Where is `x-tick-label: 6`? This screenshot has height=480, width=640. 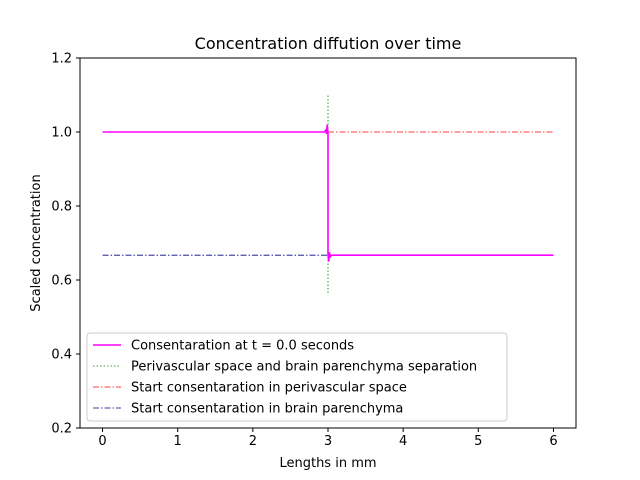 x-tick-label: 6 is located at coordinates (553, 441).